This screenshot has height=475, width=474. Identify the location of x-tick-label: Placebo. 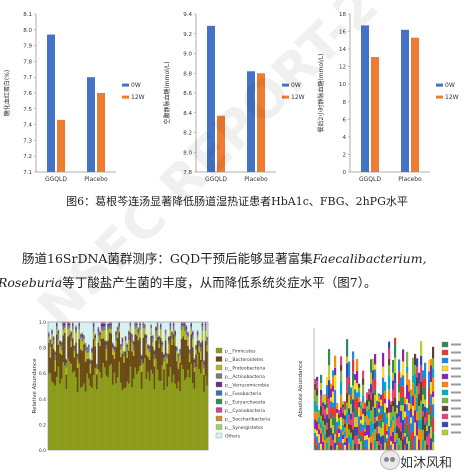
(410, 179).